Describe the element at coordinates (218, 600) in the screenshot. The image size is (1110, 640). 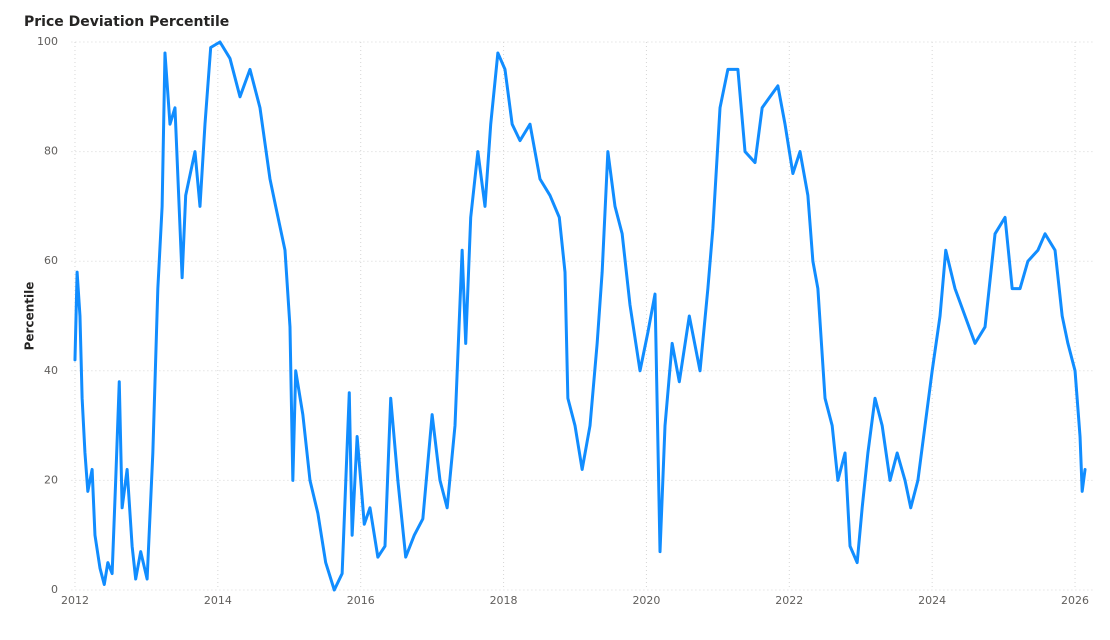
I see `x-tick-label: 2014` at that location.